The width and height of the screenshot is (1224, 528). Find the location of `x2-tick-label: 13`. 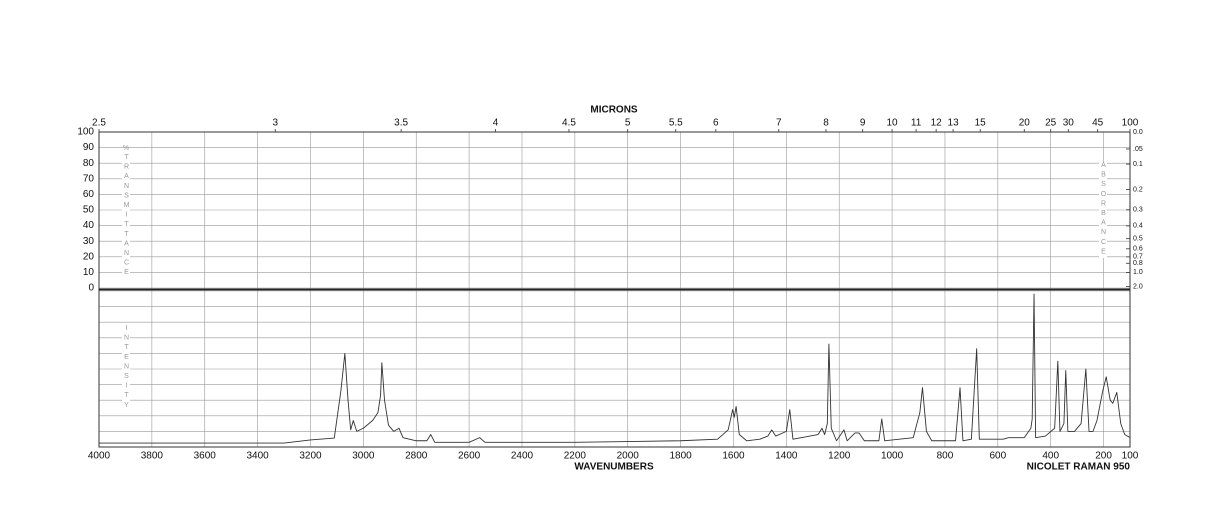

x2-tick-label: 13 is located at coordinates (954, 123).